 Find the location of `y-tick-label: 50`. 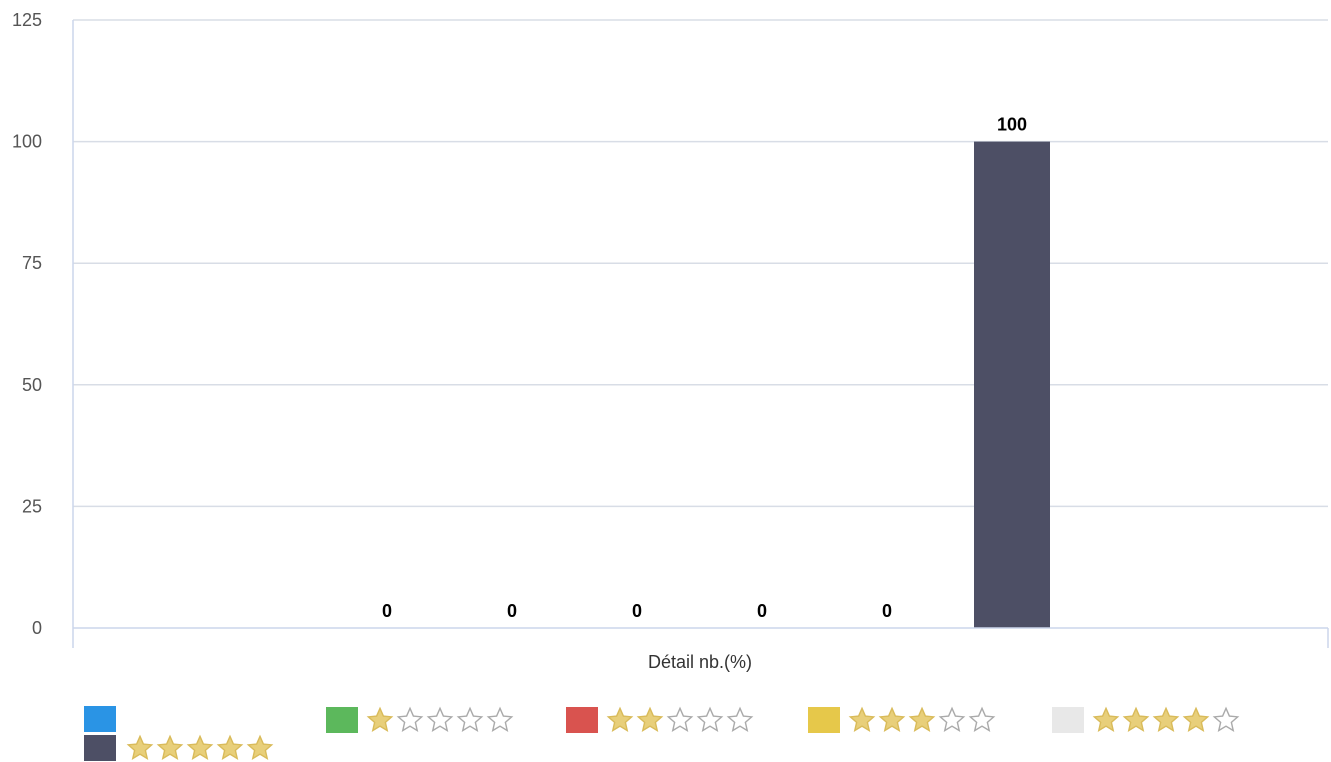

y-tick-label: 50 is located at coordinates (32, 385).